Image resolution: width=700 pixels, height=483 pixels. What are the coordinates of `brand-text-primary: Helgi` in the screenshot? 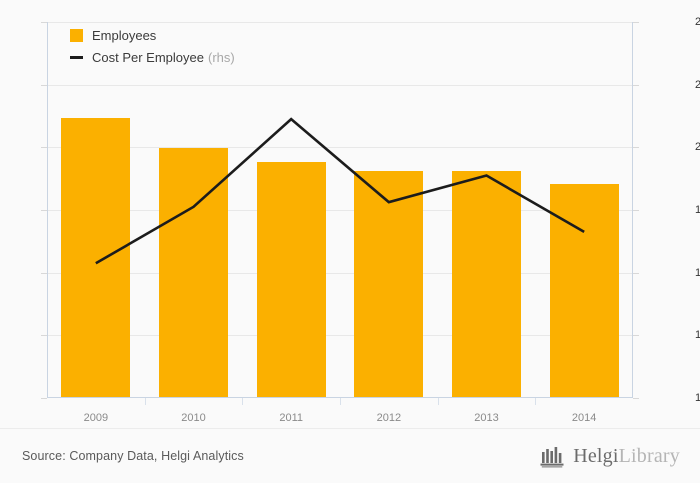 It's located at (596, 455).